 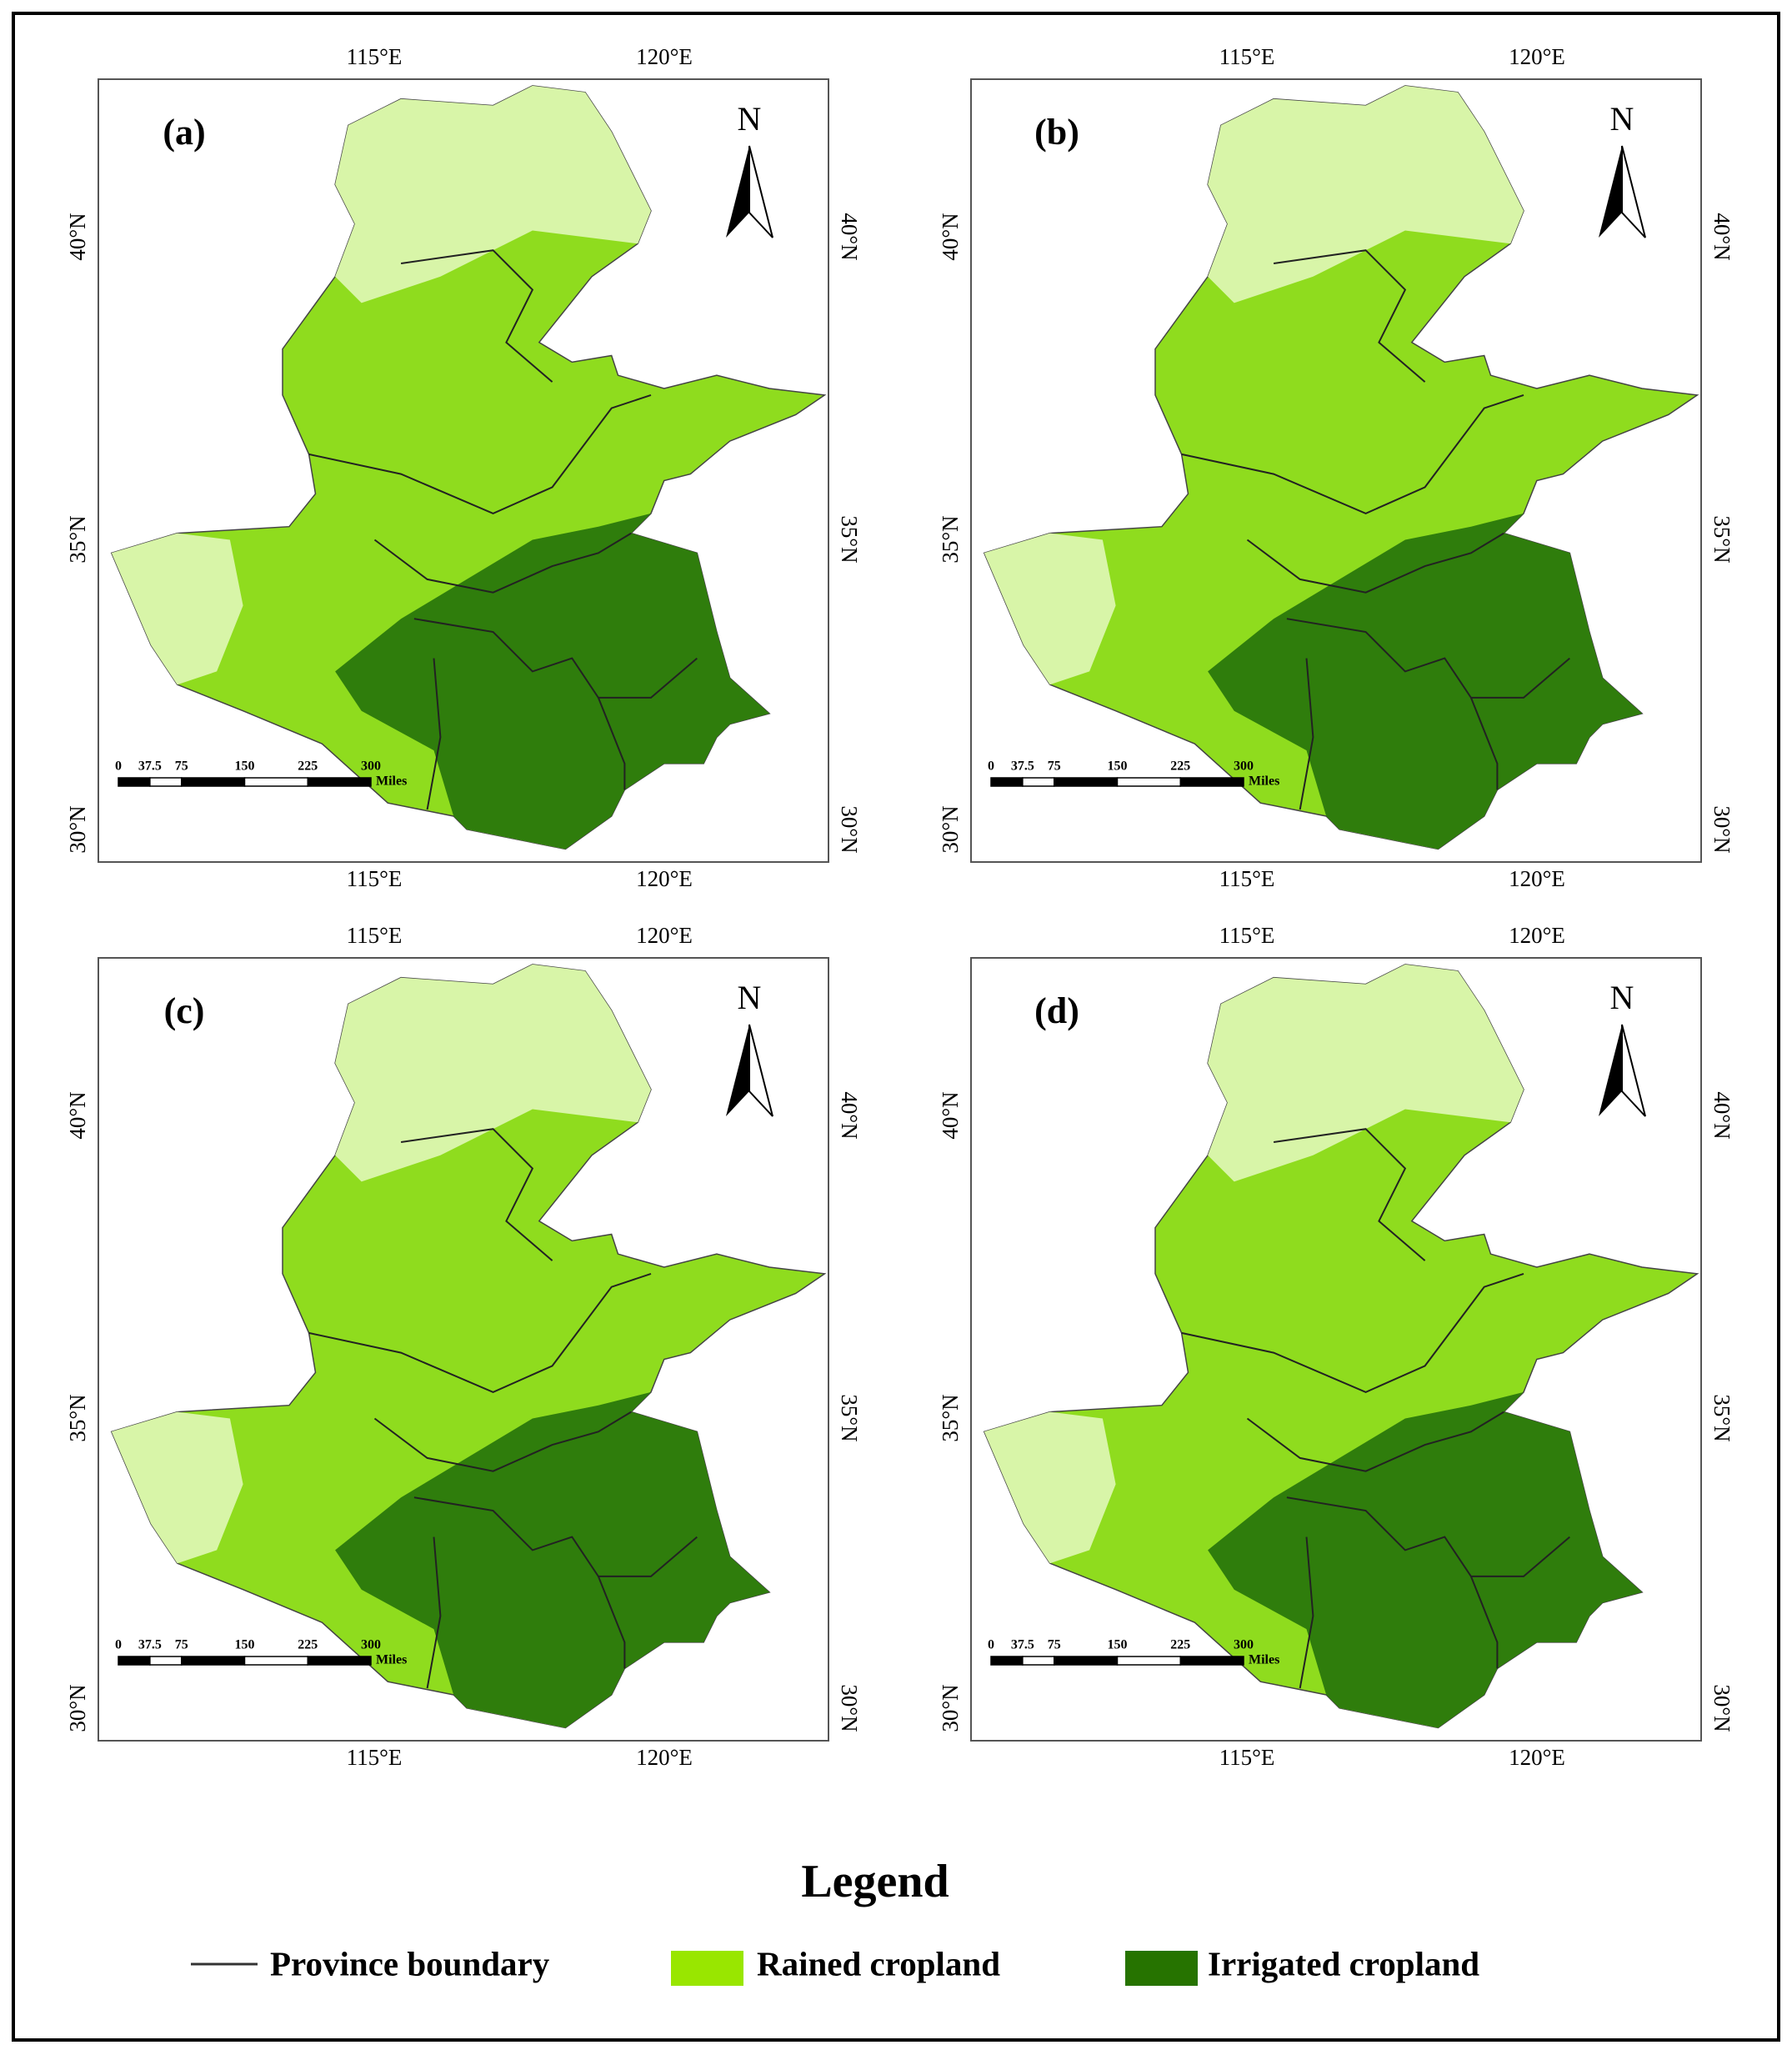 I want to click on lon-label-bottom: 115°E, so click(x=375, y=1757).